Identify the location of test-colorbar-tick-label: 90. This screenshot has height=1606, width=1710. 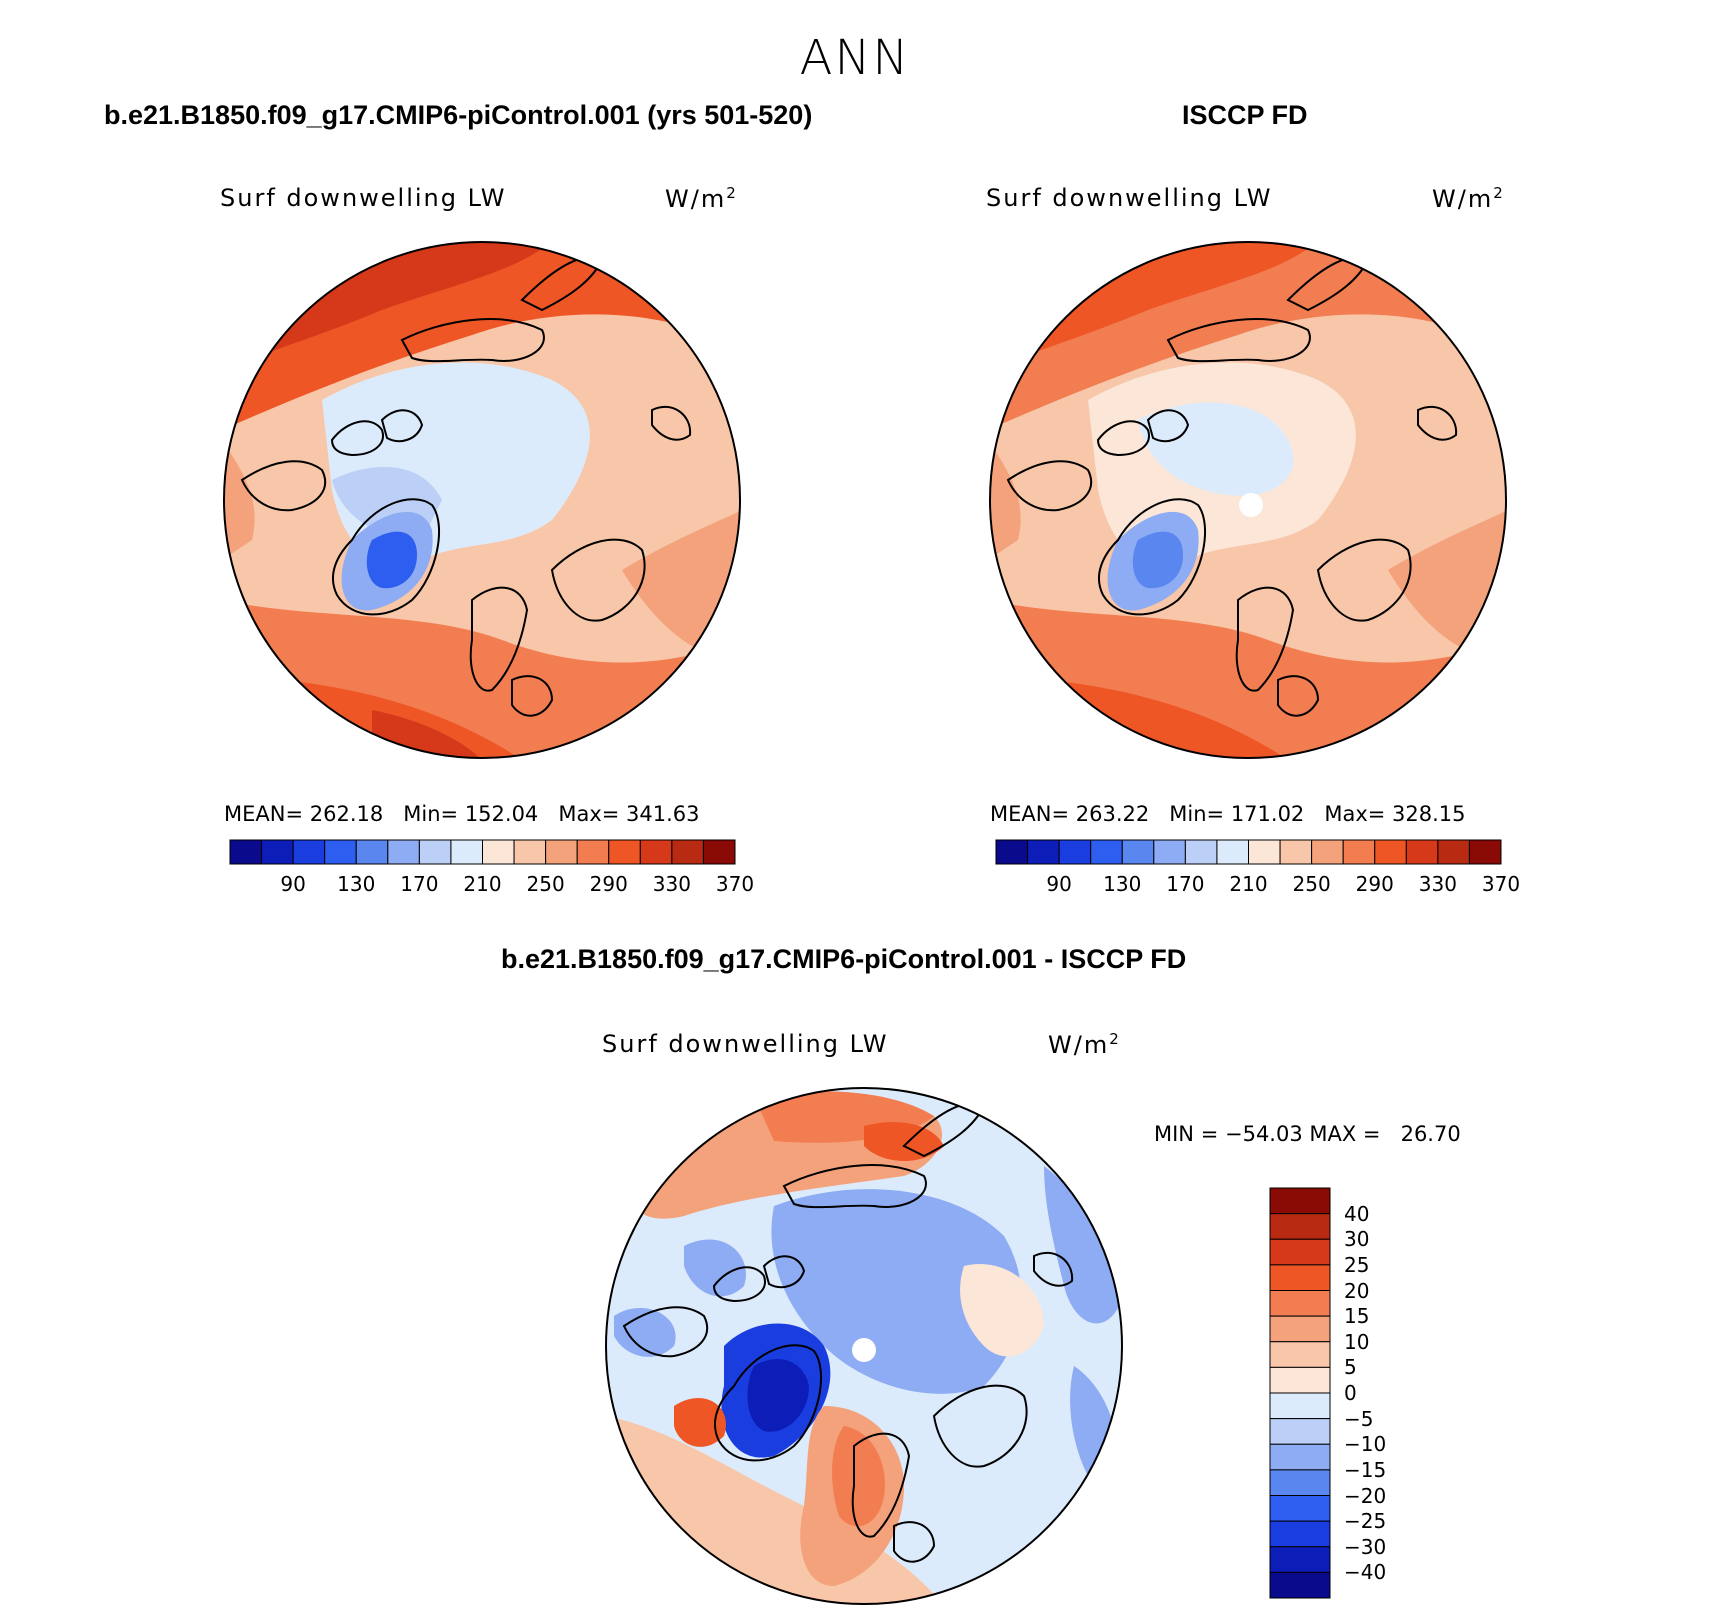
(293, 884).